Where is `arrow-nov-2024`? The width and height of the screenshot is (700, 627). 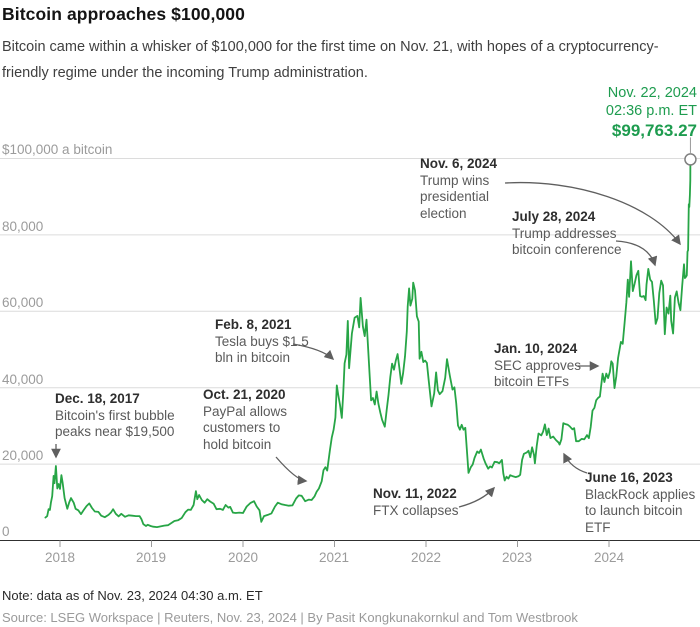
arrow-nov-2024 is located at coordinates (592, 213).